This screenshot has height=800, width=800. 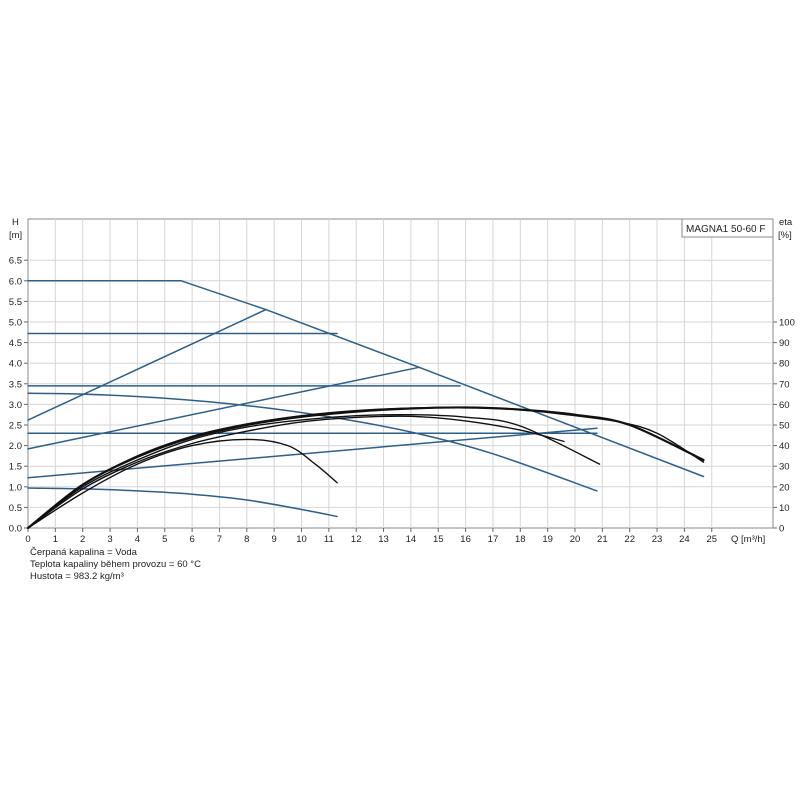 What do you see at coordinates (15, 508) in the screenshot?
I see `y-tick-label: 0.5` at bounding box center [15, 508].